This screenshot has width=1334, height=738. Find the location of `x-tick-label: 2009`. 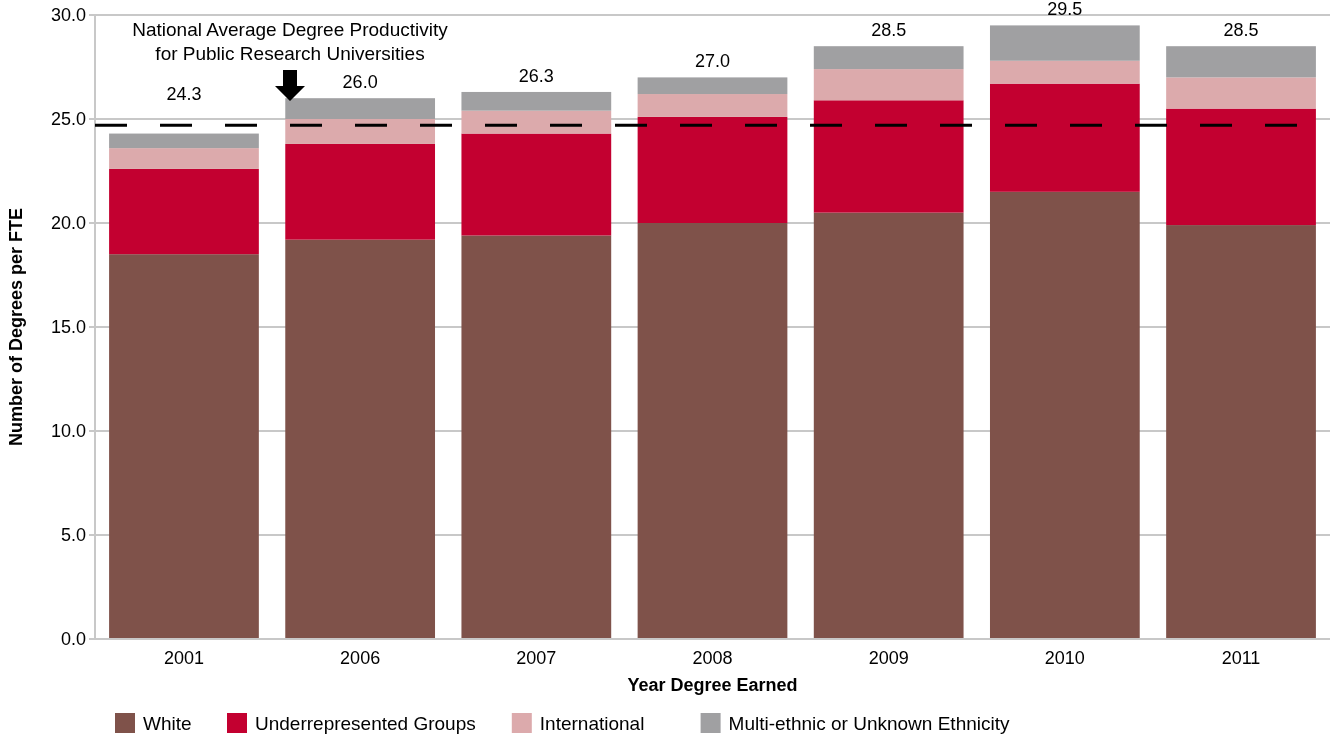

x-tick-label: 2009 is located at coordinates (888, 658).